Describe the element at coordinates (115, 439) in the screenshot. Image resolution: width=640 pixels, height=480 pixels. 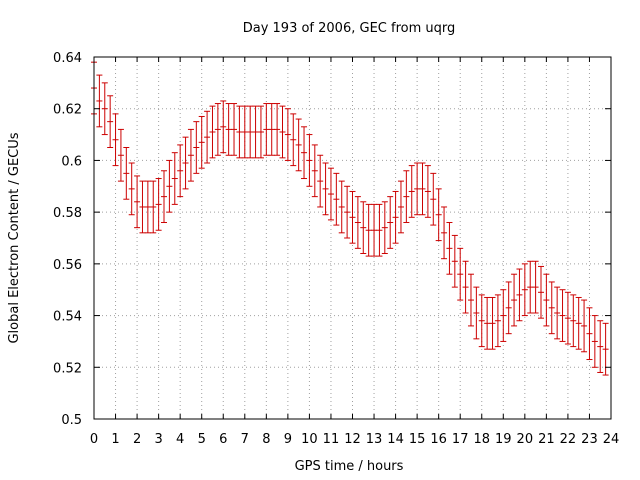
I see `x-tick-label: 1` at that location.